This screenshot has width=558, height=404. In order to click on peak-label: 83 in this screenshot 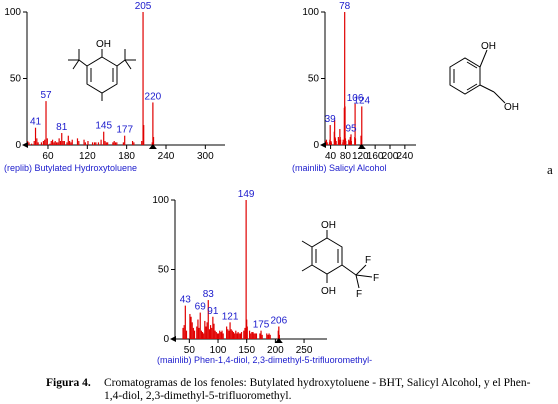, I will do `click(209, 294)`.